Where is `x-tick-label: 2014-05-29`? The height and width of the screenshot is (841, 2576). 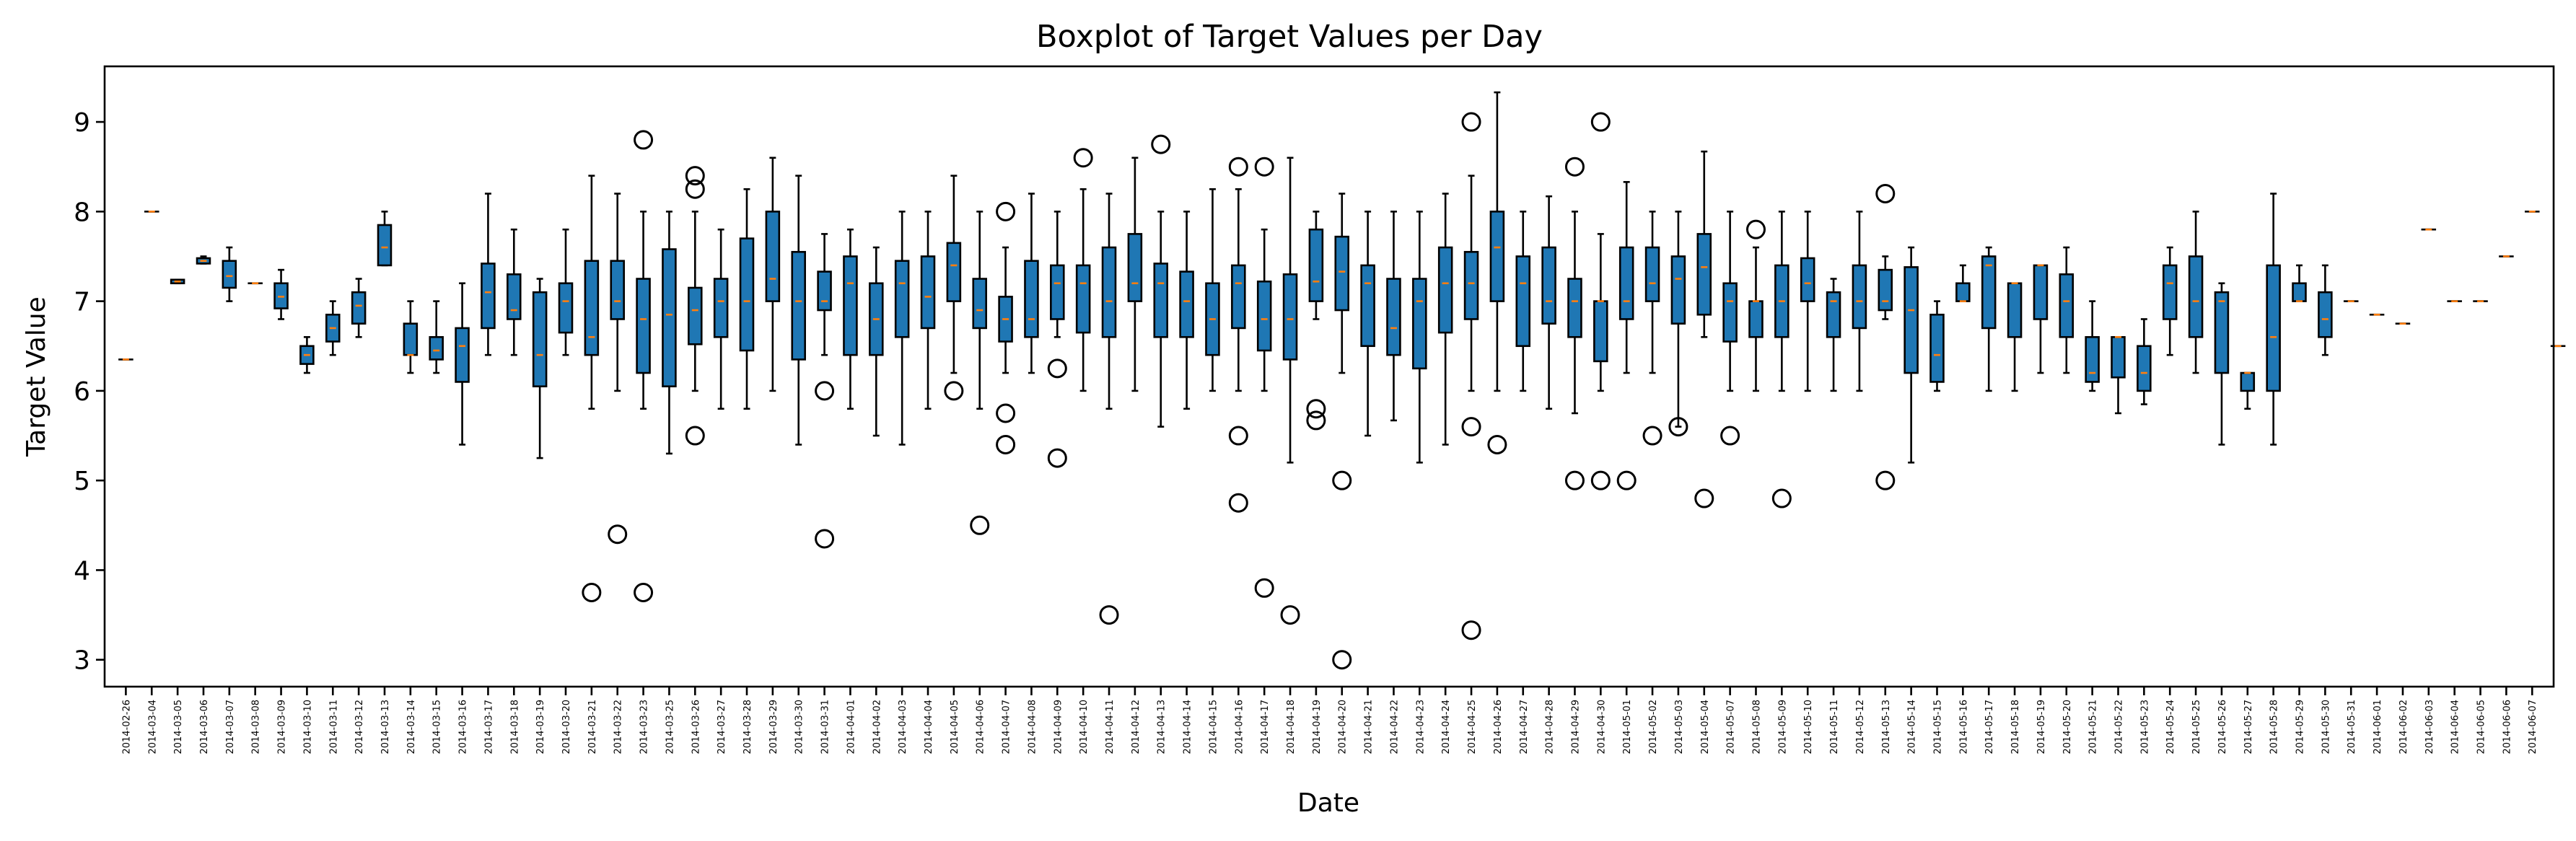
x-tick-label: 2014-05-29 is located at coordinates (2300, 727).